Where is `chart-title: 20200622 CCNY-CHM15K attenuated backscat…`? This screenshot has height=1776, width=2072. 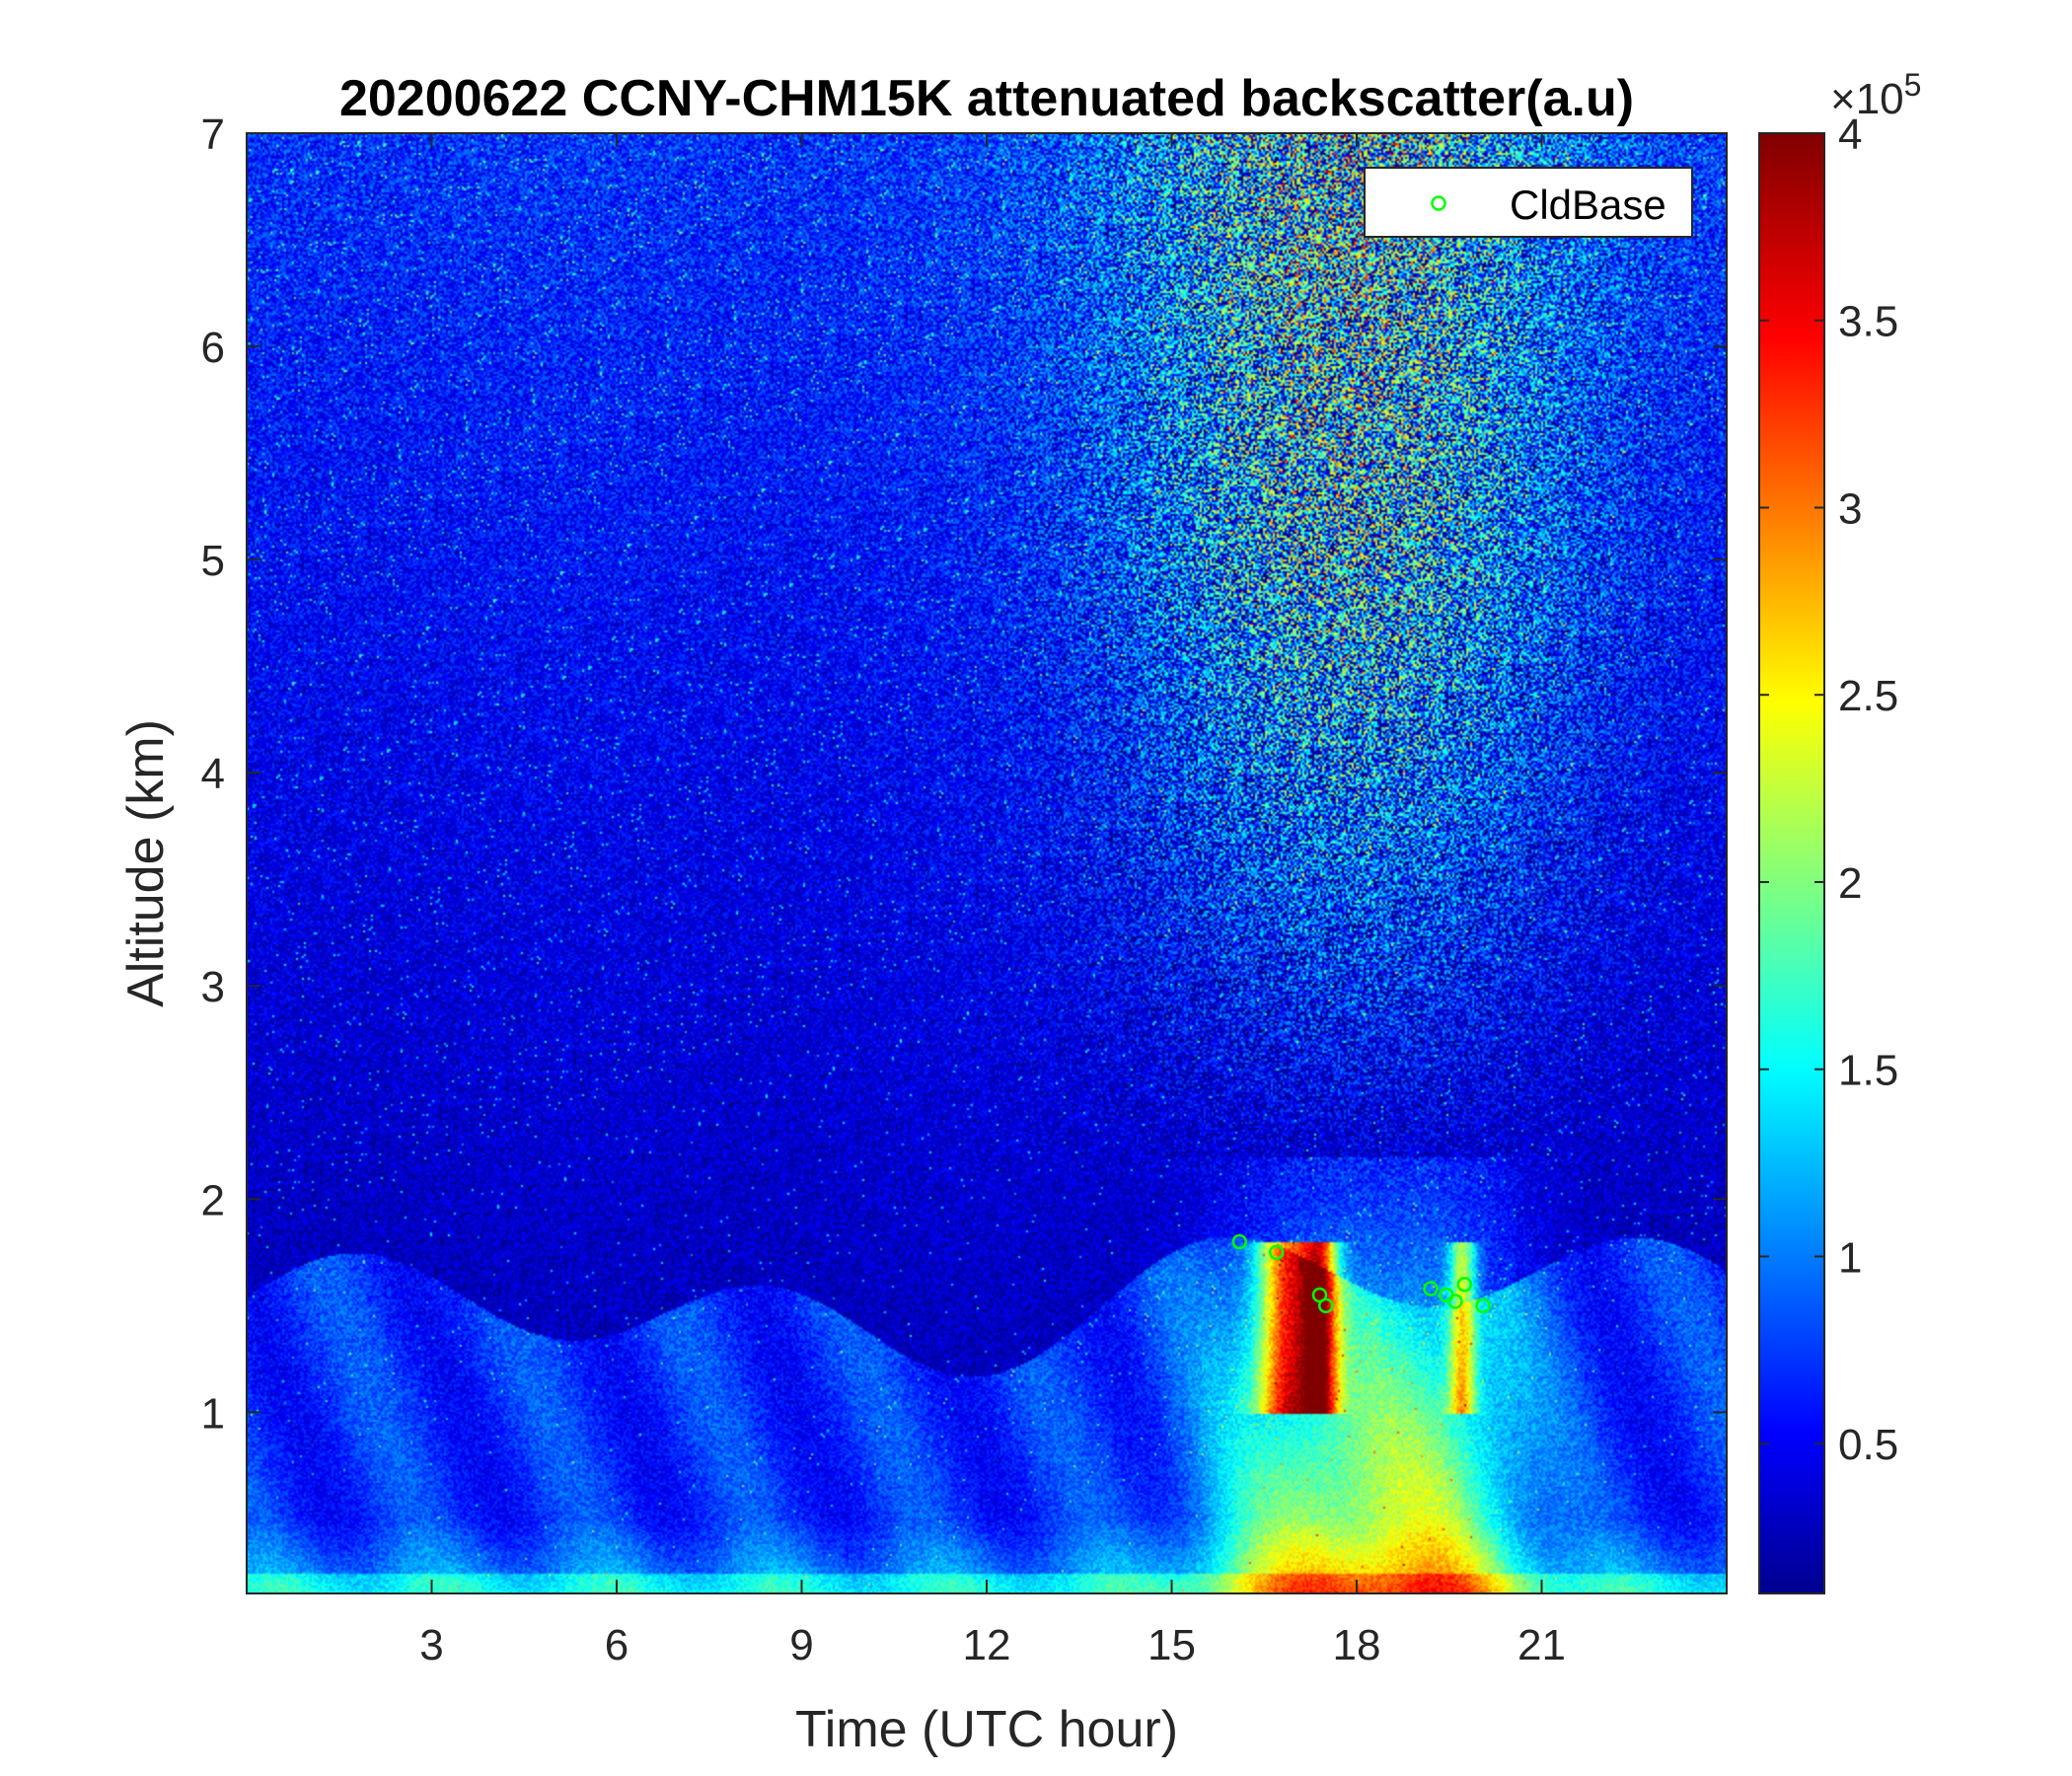
chart-title: 20200622 CCNY-CHM15K attenuated backscat… is located at coordinates (987, 99).